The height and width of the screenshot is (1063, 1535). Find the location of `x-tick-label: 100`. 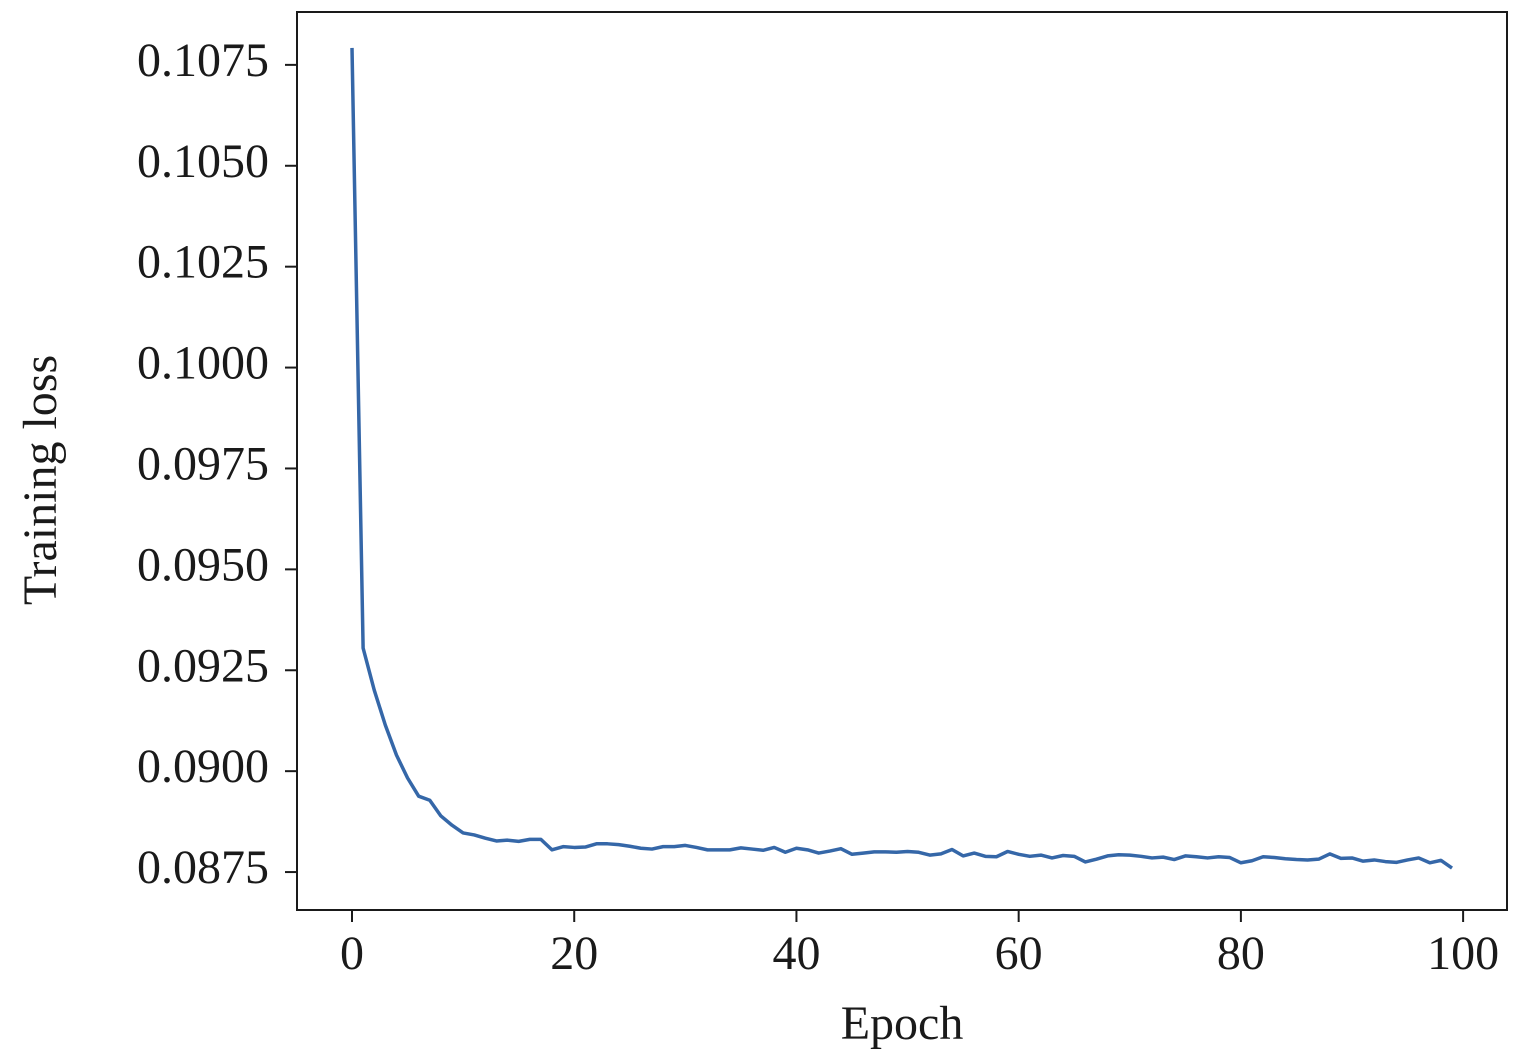

x-tick-label: 100 is located at coordinates (1463, 953).